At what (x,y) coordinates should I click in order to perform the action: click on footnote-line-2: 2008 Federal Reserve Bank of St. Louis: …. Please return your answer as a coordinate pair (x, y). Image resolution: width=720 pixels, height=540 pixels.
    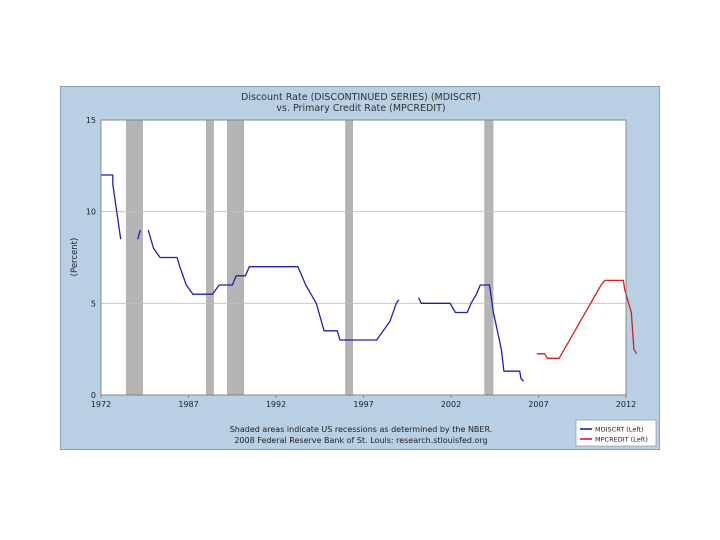
    Looking at the image, I should click on (360, 440).